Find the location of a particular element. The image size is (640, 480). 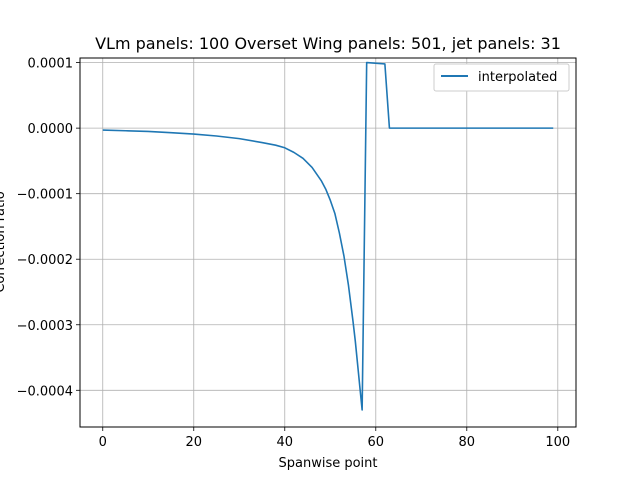

y-tick-label: −0.0003 is located at coordinates (45, 326).